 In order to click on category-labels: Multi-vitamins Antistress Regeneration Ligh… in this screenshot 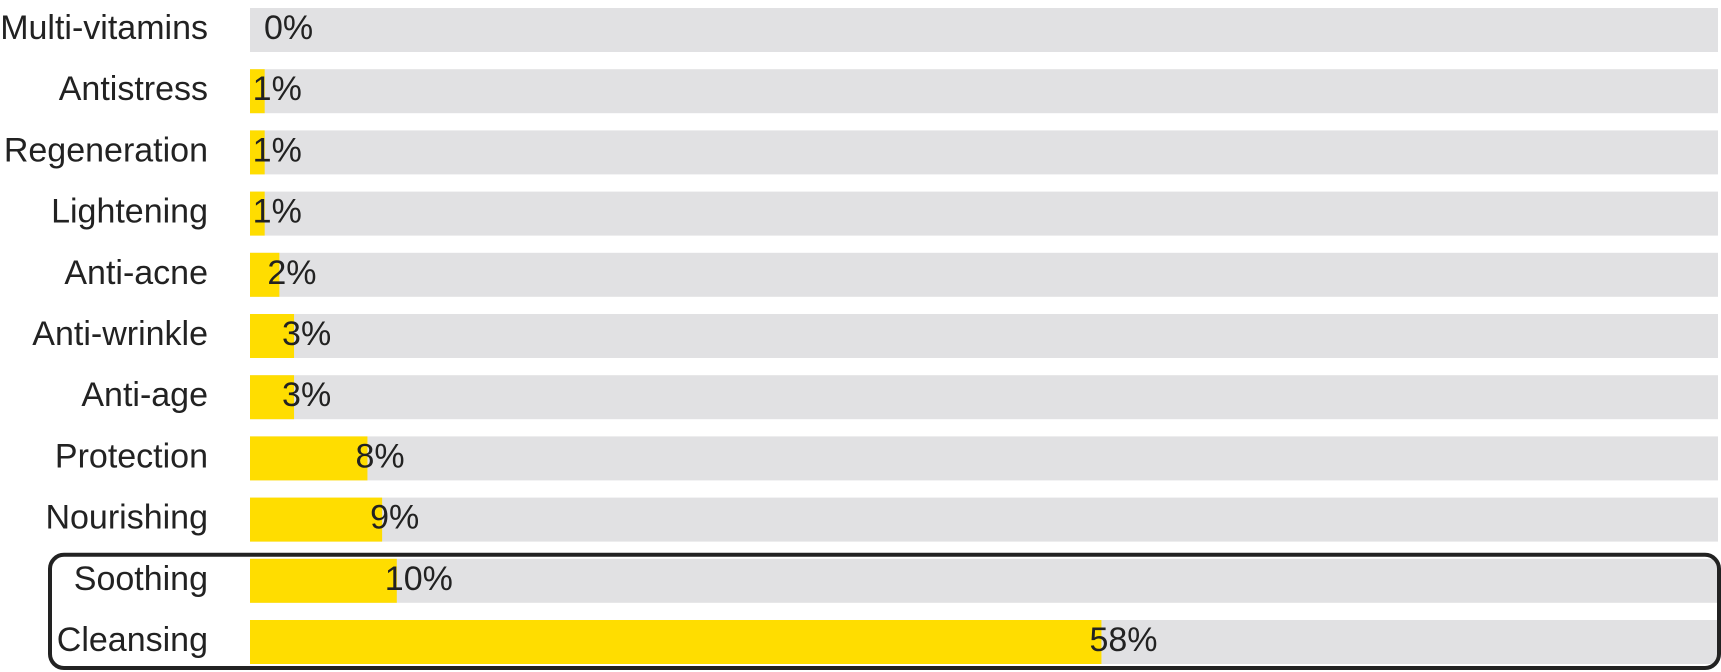, I will do `click(104, 334)`.